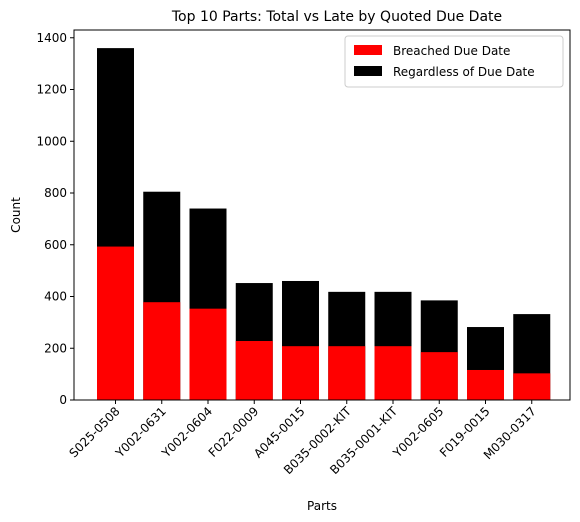 This screenshot has height=522, width=580. Describe the element at coordinates (51, 38) in the screenshot. I see `y-tick-label: 1400` at that location.